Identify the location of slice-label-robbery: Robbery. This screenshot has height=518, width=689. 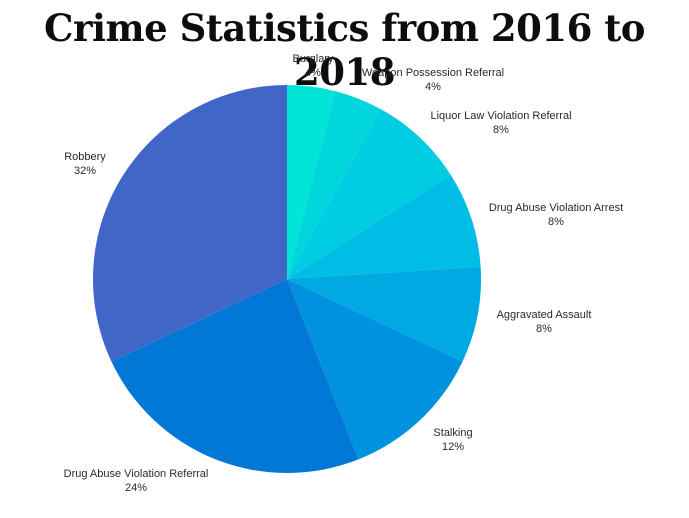
(85, 157).